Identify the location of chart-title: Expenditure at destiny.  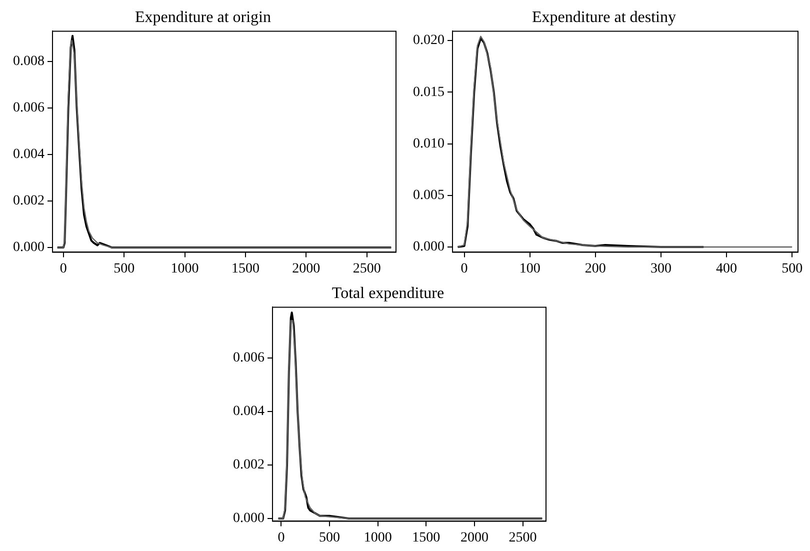
(604, 17).